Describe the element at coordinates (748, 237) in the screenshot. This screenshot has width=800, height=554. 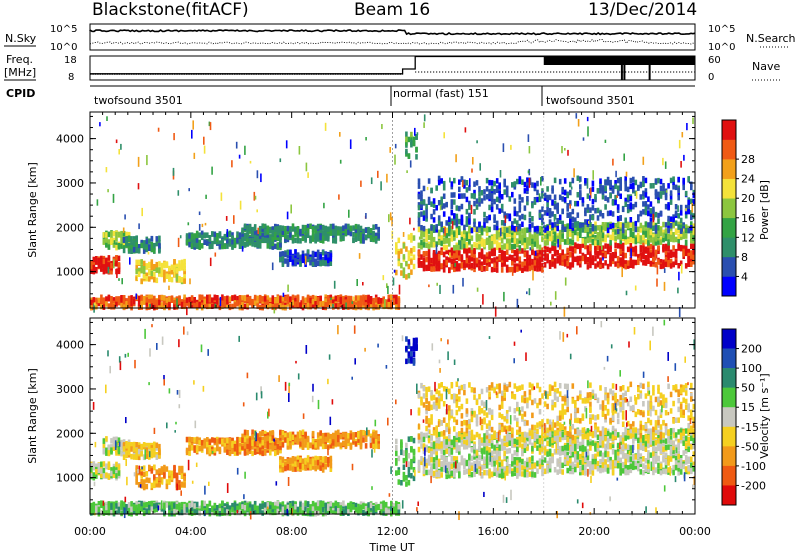
I see `colorbar-tick-label: 12` at that location.